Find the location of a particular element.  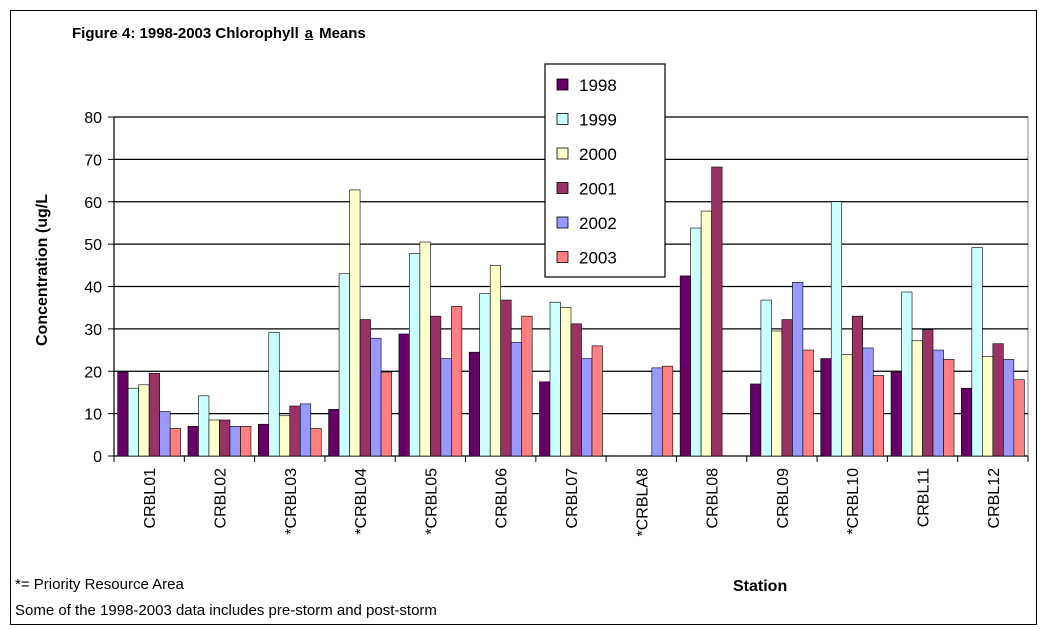

x-tick-label: CRBL12 is located at coordinates (994, 498).